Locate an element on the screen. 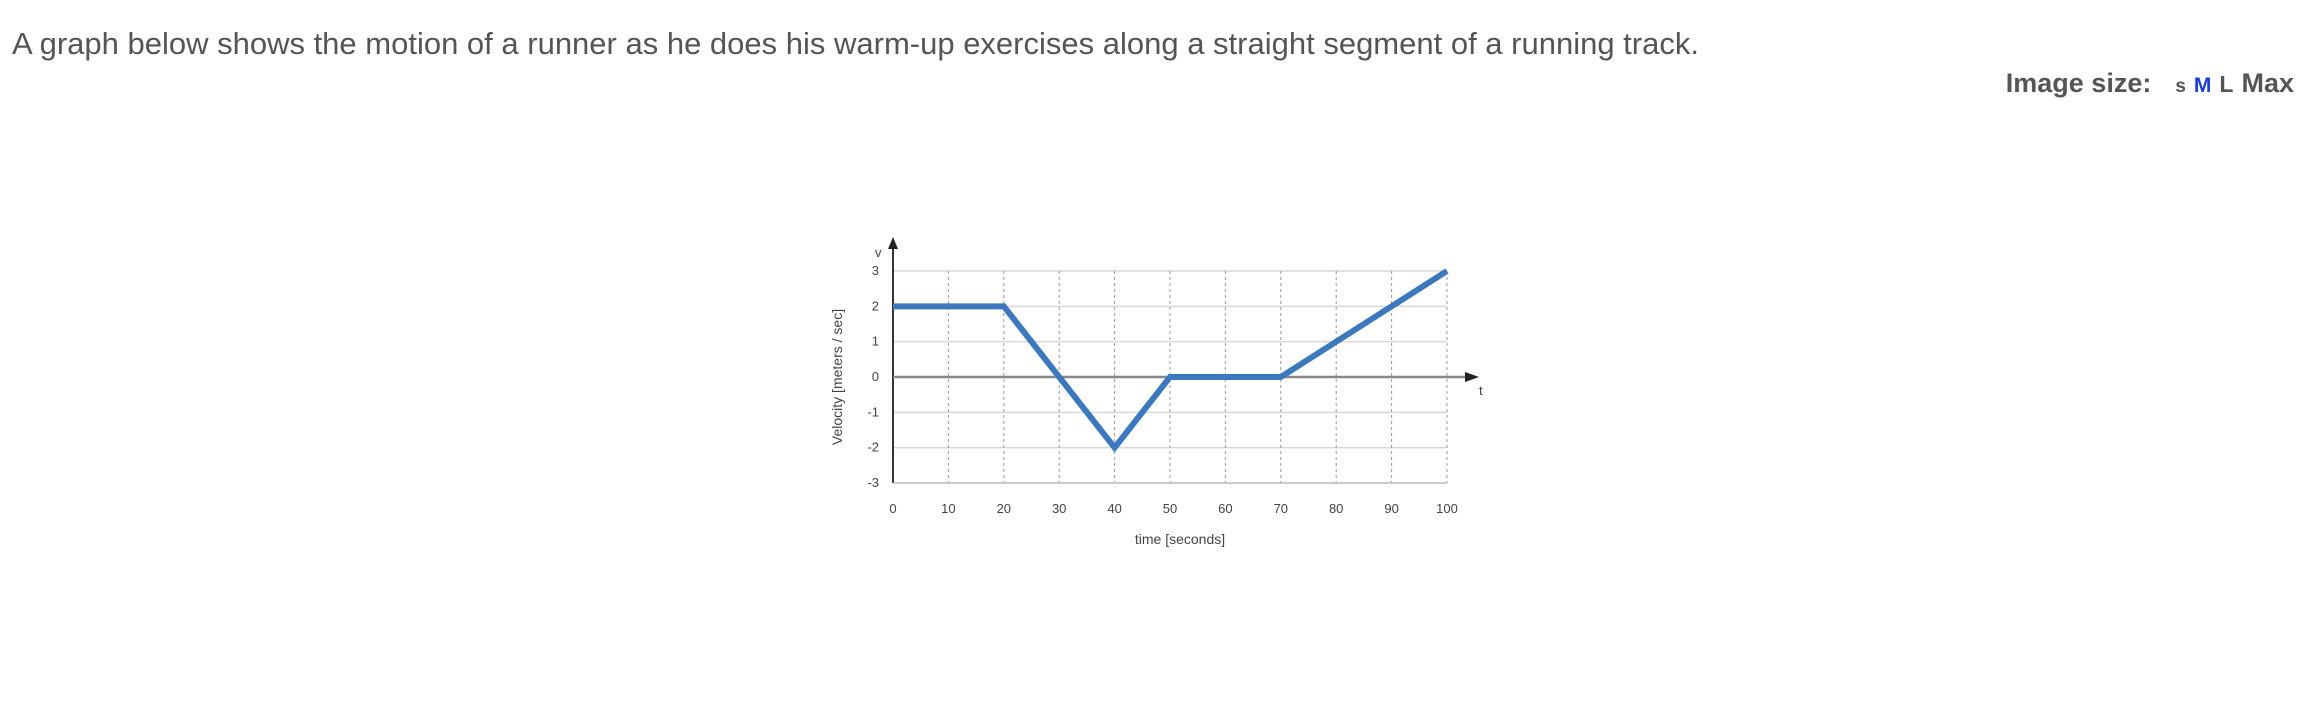  x-axis-arrow is located at coordinates (1472, 377).